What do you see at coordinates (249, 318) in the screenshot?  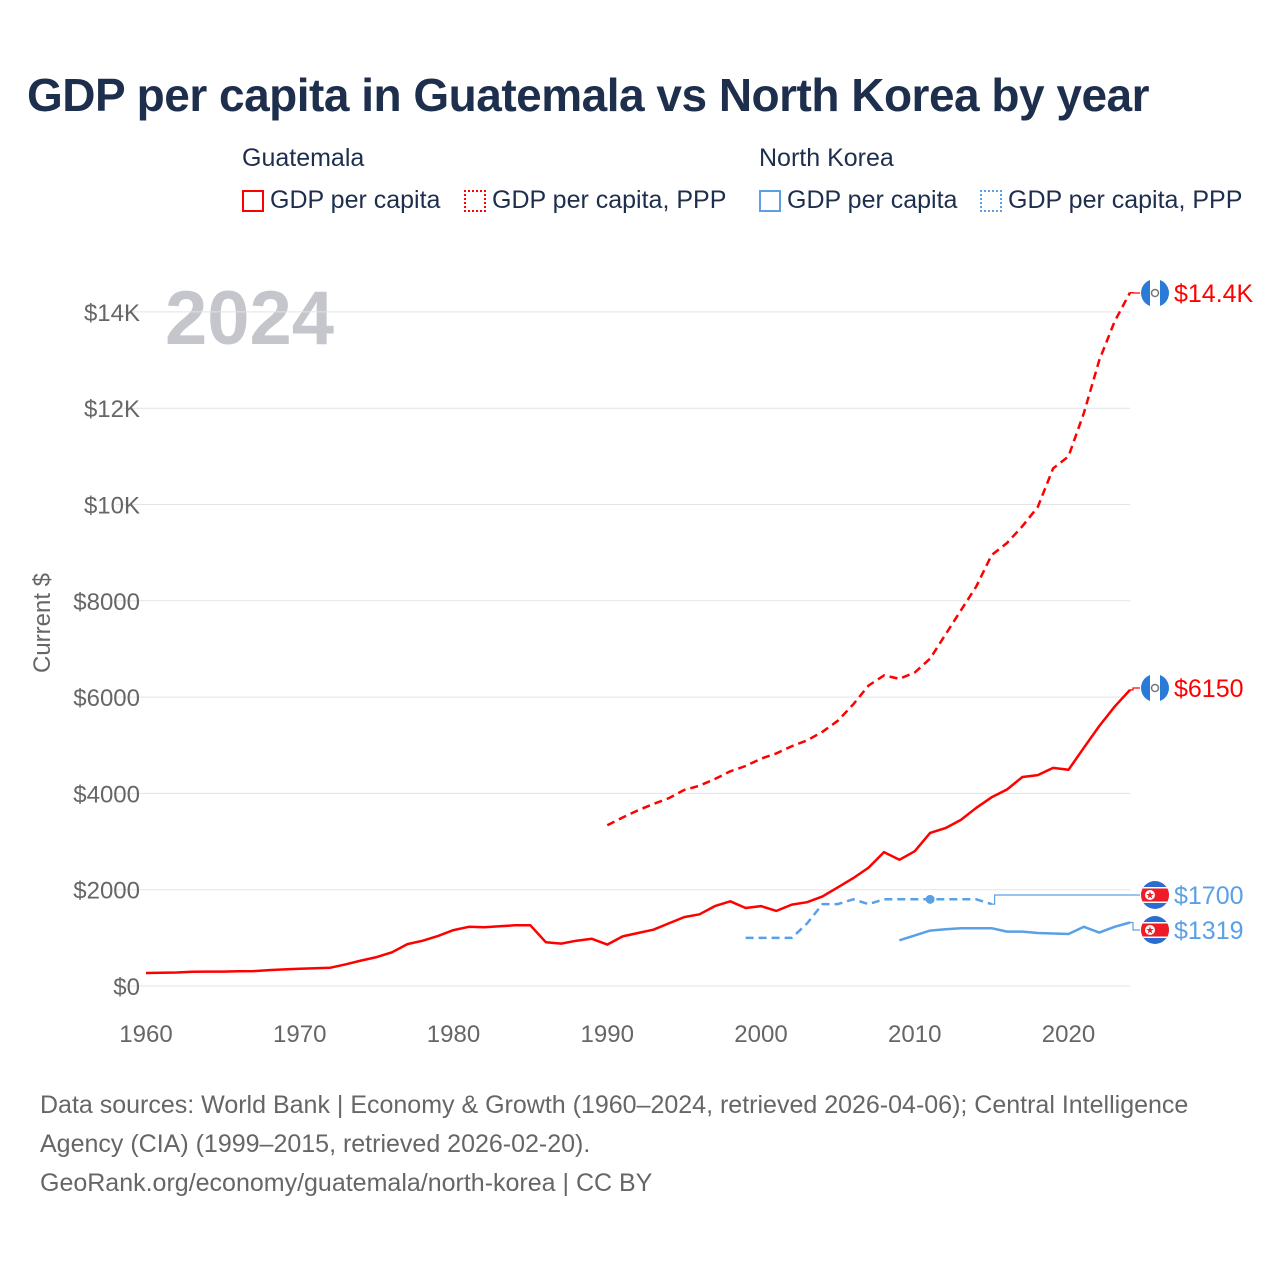 I see `year-watermark: 2024` at bounding box center [249, 318].